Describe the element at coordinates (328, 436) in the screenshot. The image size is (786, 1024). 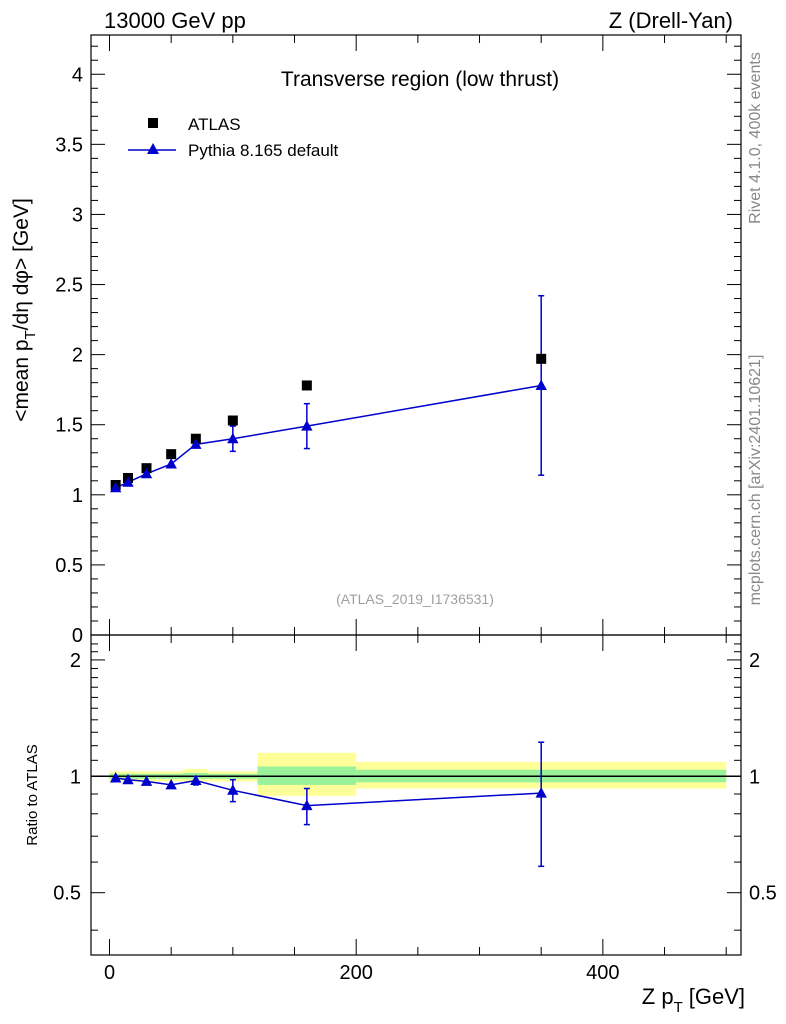
I see `pythia-line` at that location.